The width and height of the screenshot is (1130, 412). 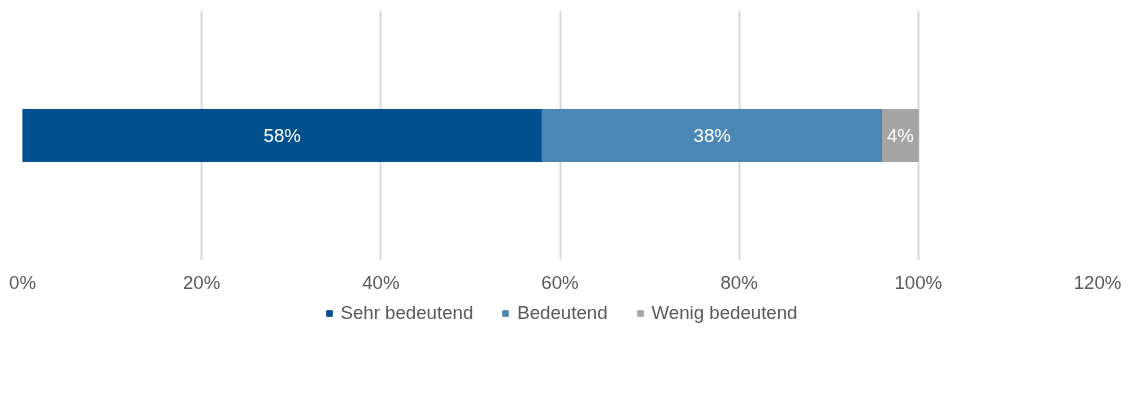 What do you see at coordinates (562, 313) in the screenshot?
I see `legend-label: Bedeutend` at bounding box center [562, 313].